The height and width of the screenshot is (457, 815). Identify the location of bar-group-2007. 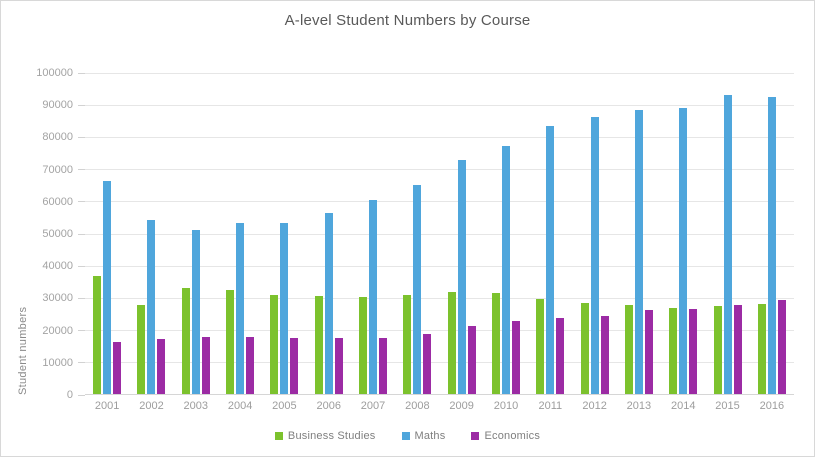
(373, 233).